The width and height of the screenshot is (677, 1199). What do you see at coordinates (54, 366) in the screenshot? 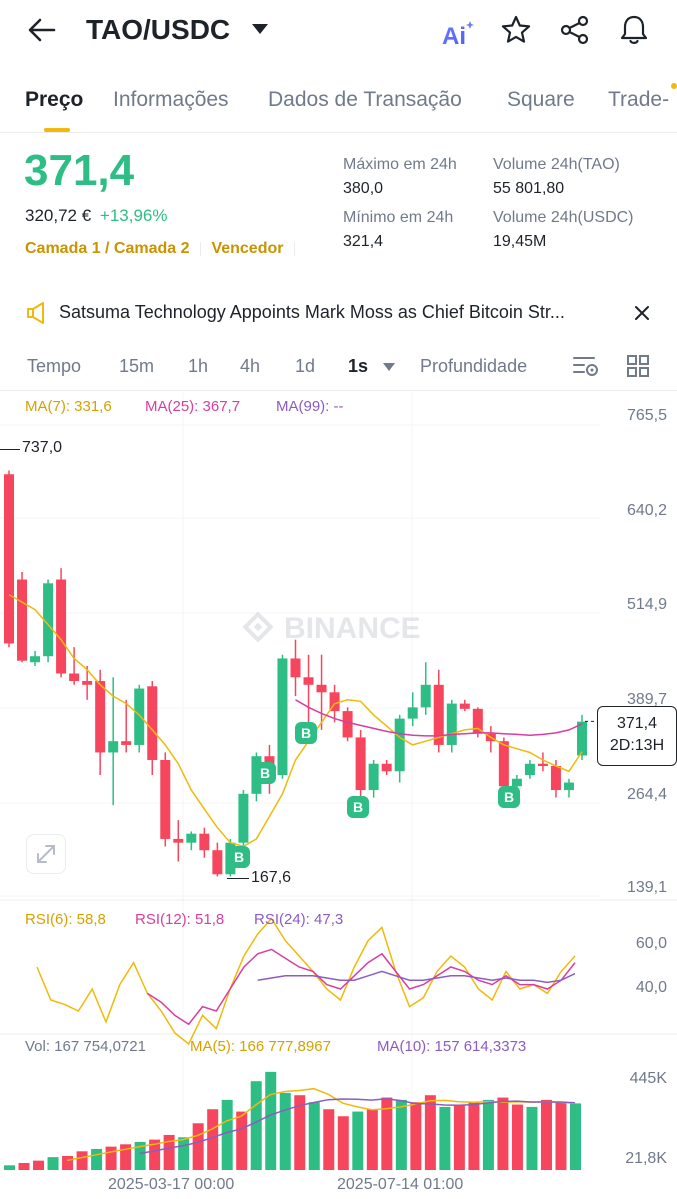
I see `timeframe-tempo: Tempo` at bounding box center [54, 366].